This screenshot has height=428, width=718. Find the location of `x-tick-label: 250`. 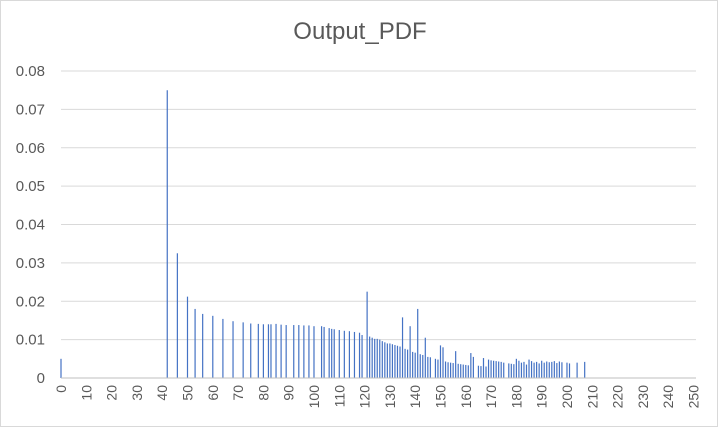

x-tick-label: 250 is located at coordinates (693, 397).